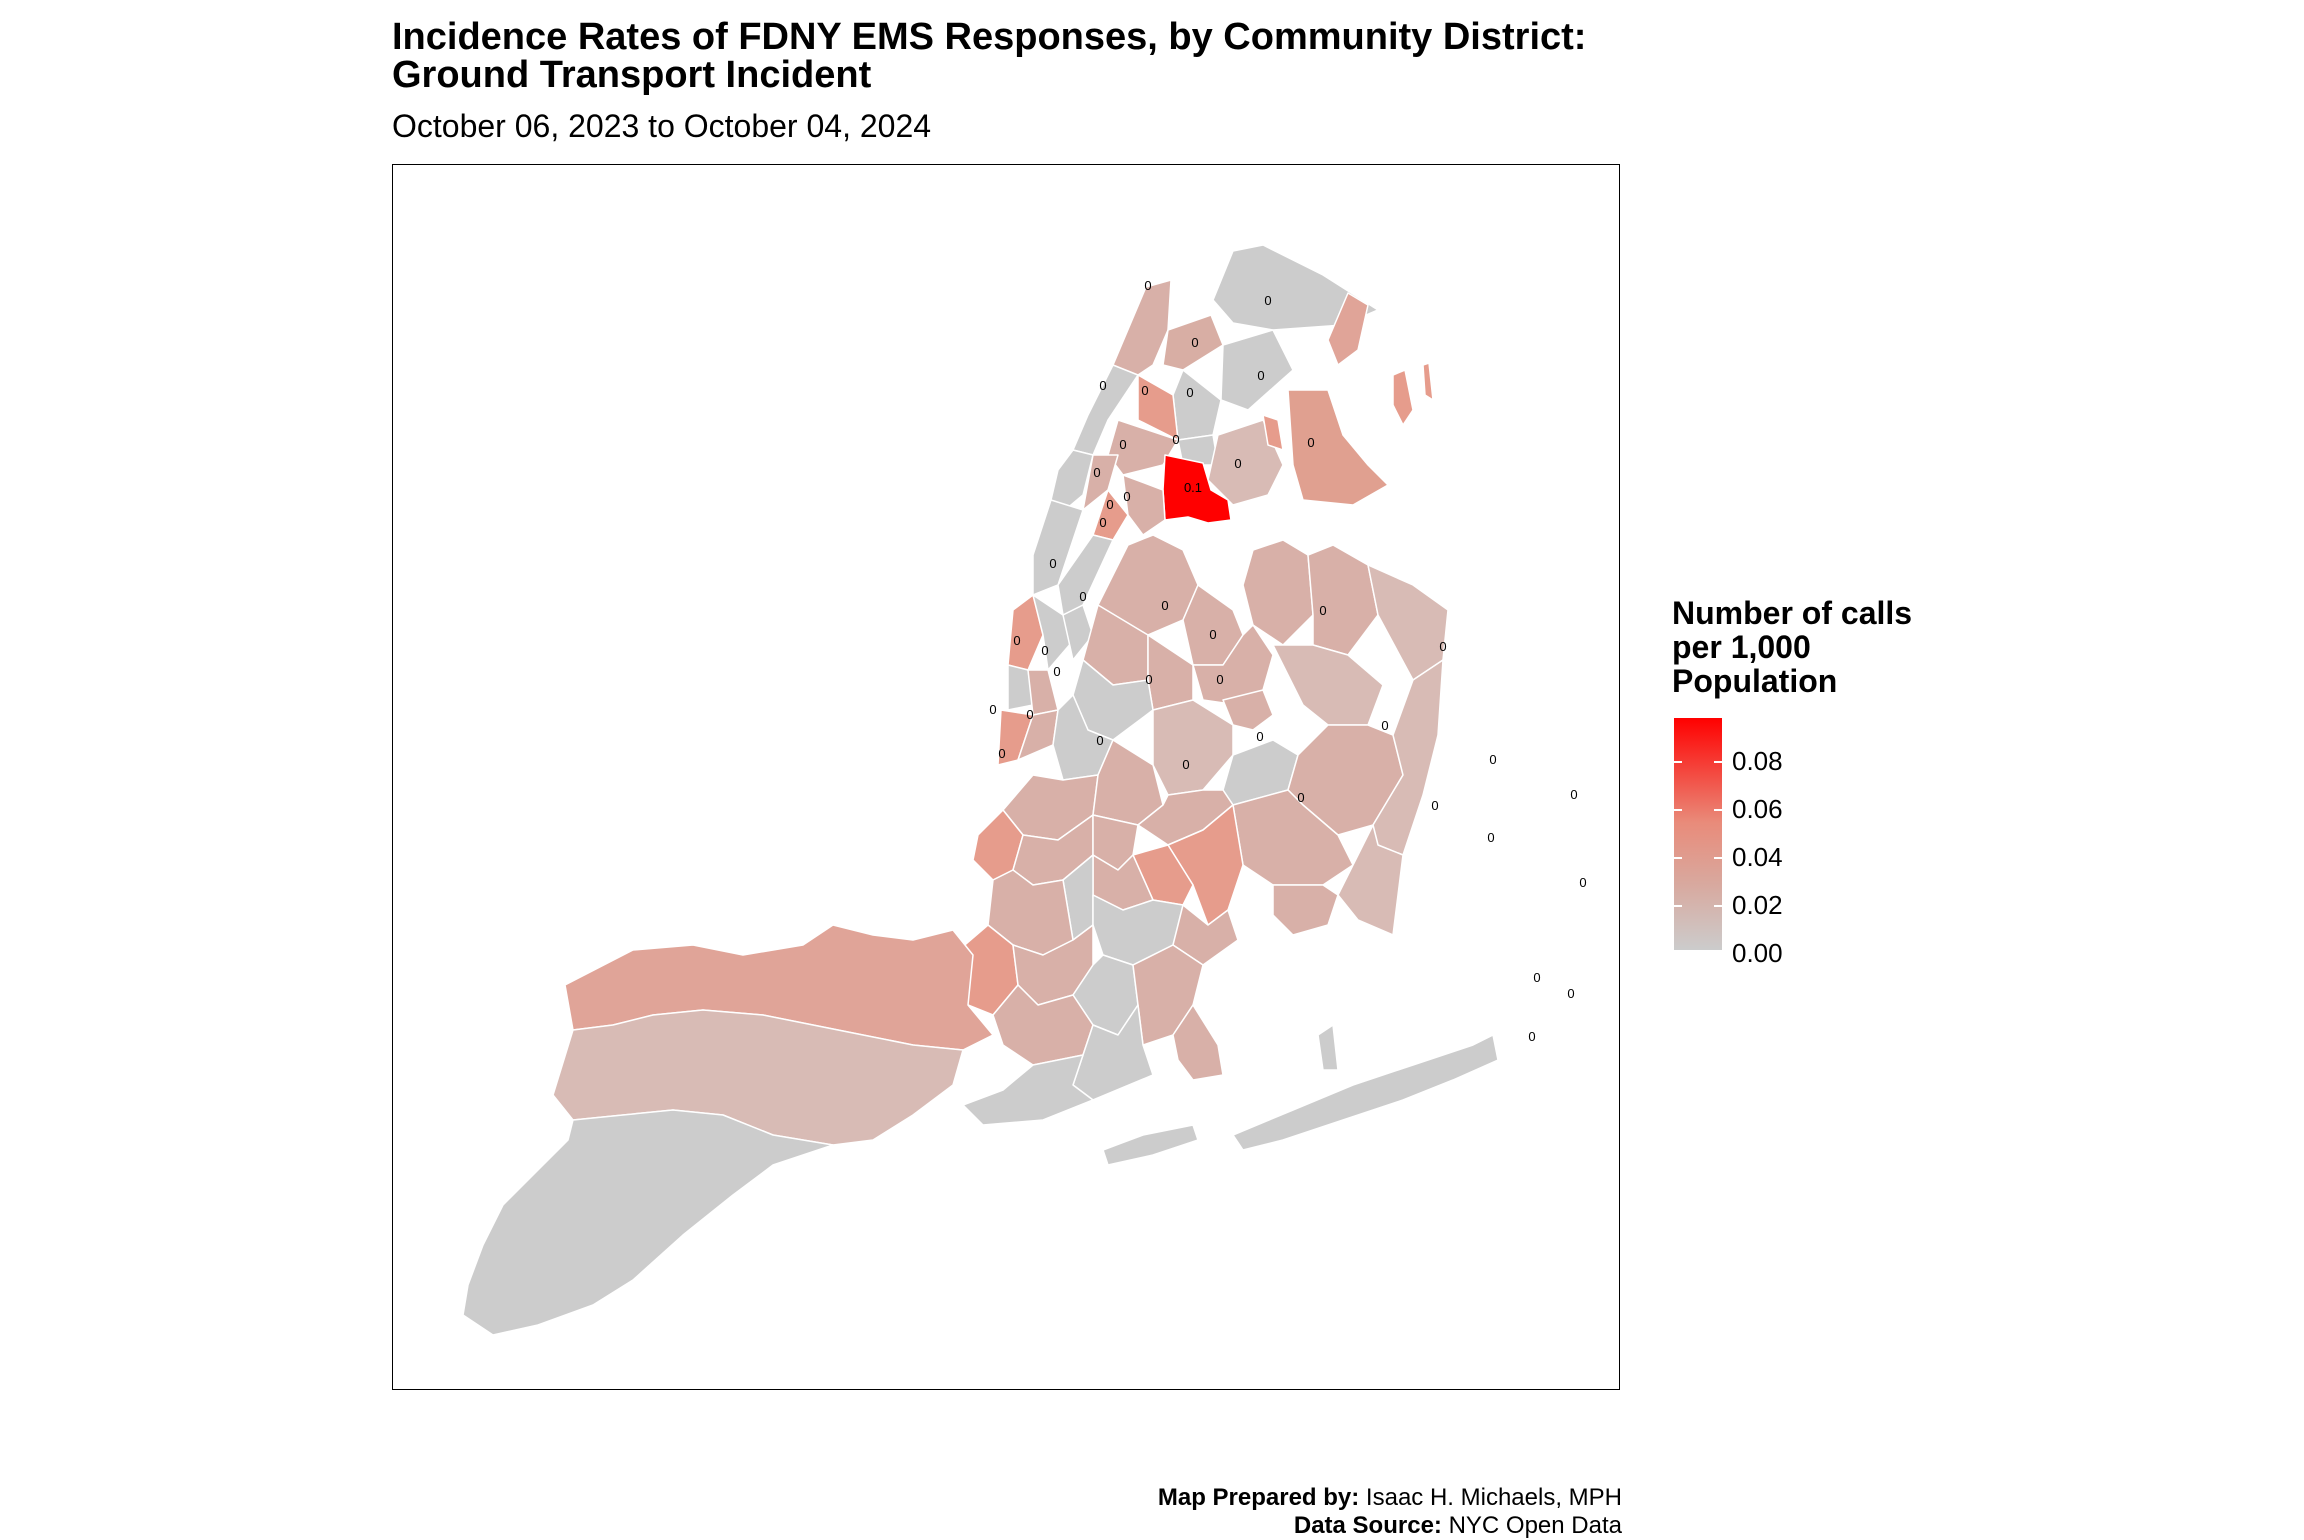 The image size is (2304, 1540). I want to click on district-manhattan-midtown-e, so click(1055, 632).